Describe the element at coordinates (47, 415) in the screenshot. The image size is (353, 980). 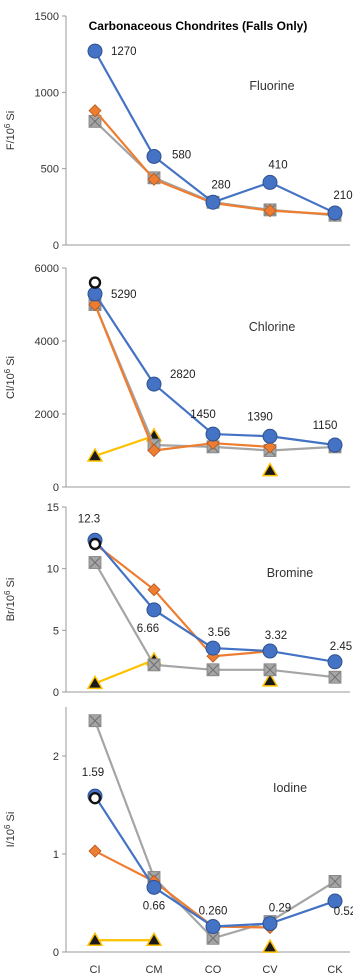
I see `y-tick-label: 2000` at that location.